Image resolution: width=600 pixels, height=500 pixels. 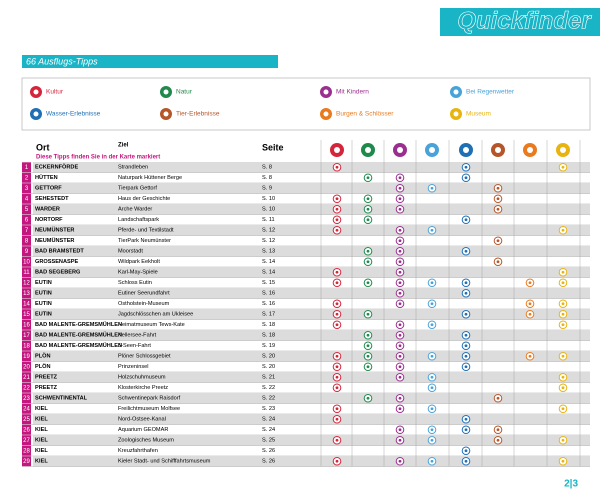 I want to click on row-seite: S. 21, so click(x=268, y=378).